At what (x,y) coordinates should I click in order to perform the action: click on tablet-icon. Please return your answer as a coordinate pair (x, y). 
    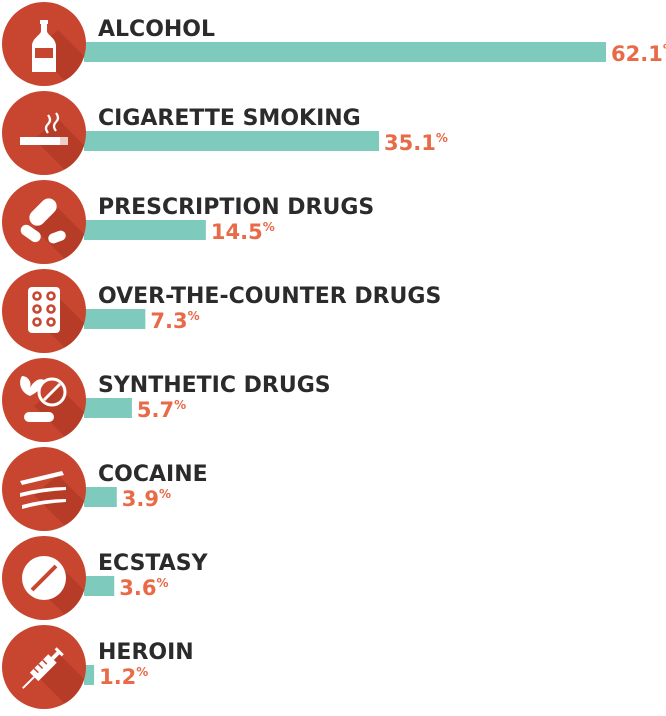
    Looking at the image, I should click on (44, 578).